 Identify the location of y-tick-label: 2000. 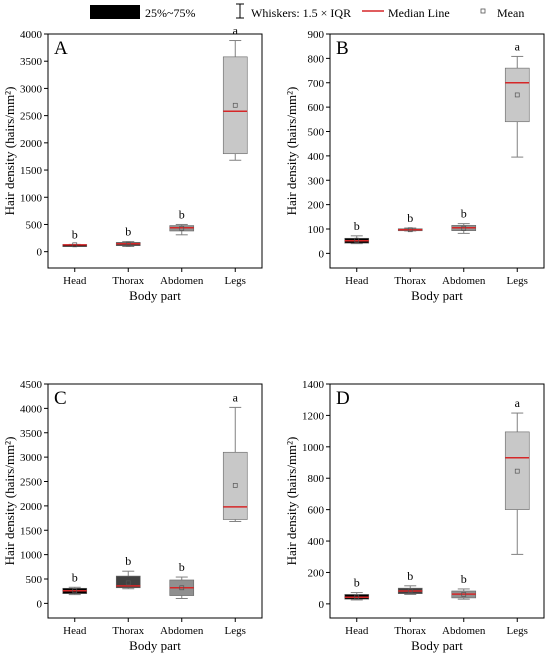
(31, 144).